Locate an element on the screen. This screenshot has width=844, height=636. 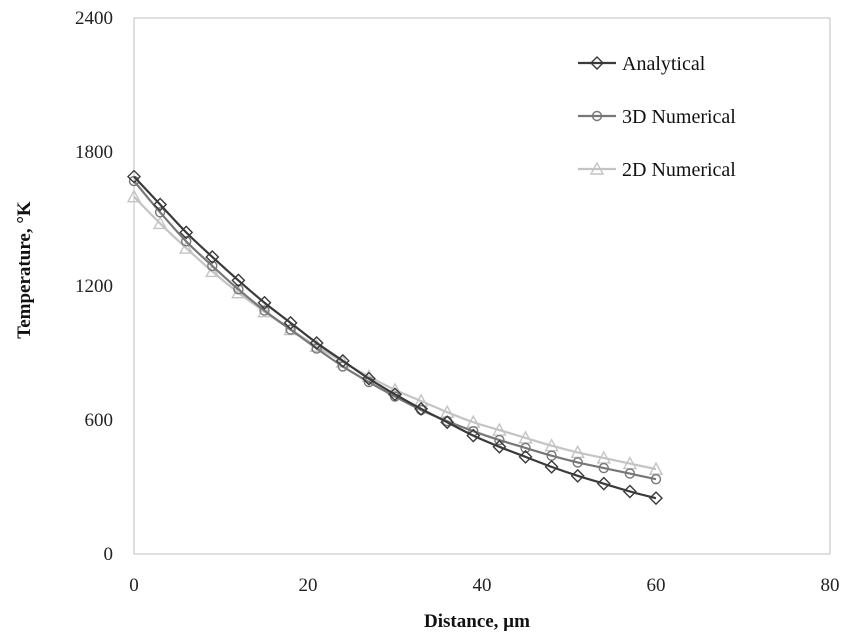
legend-item: Analytical is located at coordinates (642, 64).